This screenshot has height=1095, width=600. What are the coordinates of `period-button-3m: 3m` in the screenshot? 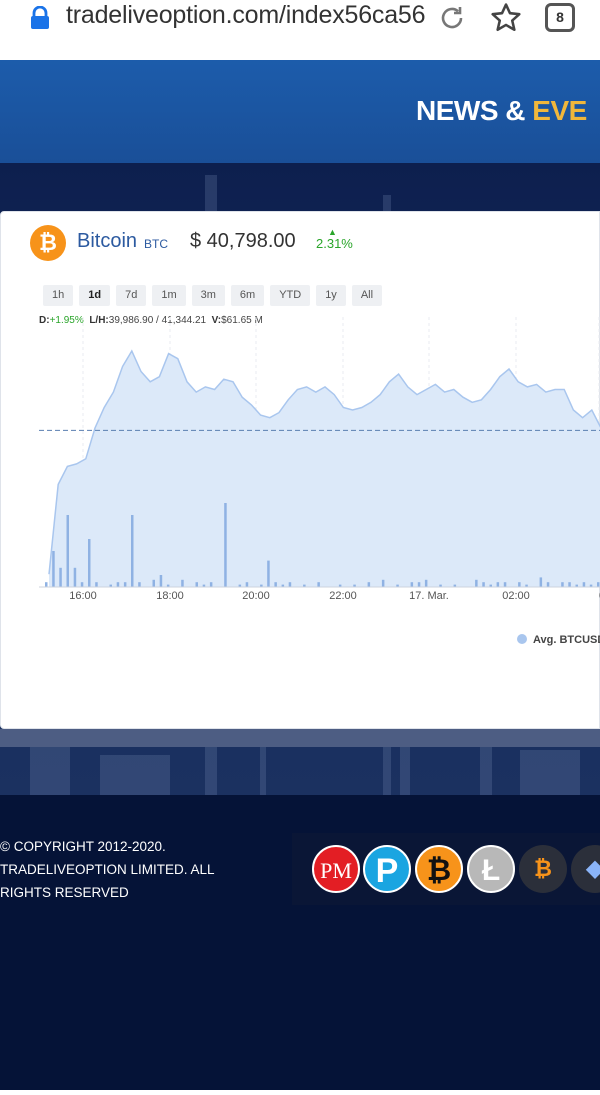 It's located at (208, 295).